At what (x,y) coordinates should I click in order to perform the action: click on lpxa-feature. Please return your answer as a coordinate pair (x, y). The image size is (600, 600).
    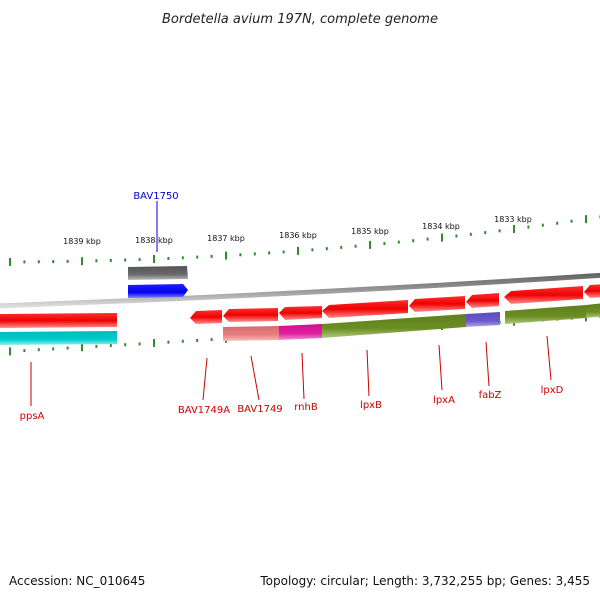
    Looking at the image, I should click on (437, 304).